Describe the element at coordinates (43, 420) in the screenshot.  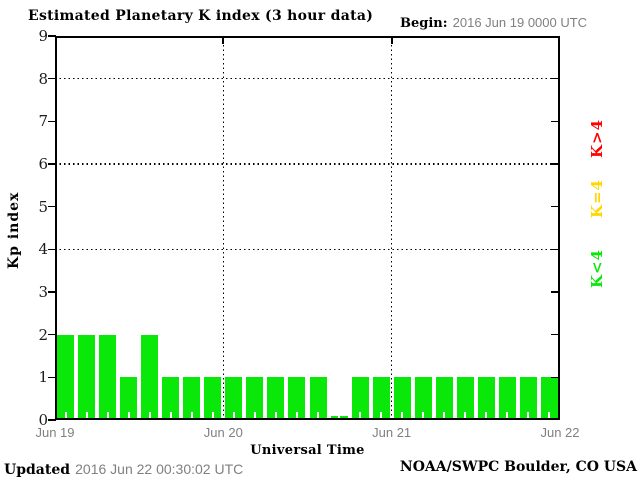
I see `y-tick-label: 0` at that location.